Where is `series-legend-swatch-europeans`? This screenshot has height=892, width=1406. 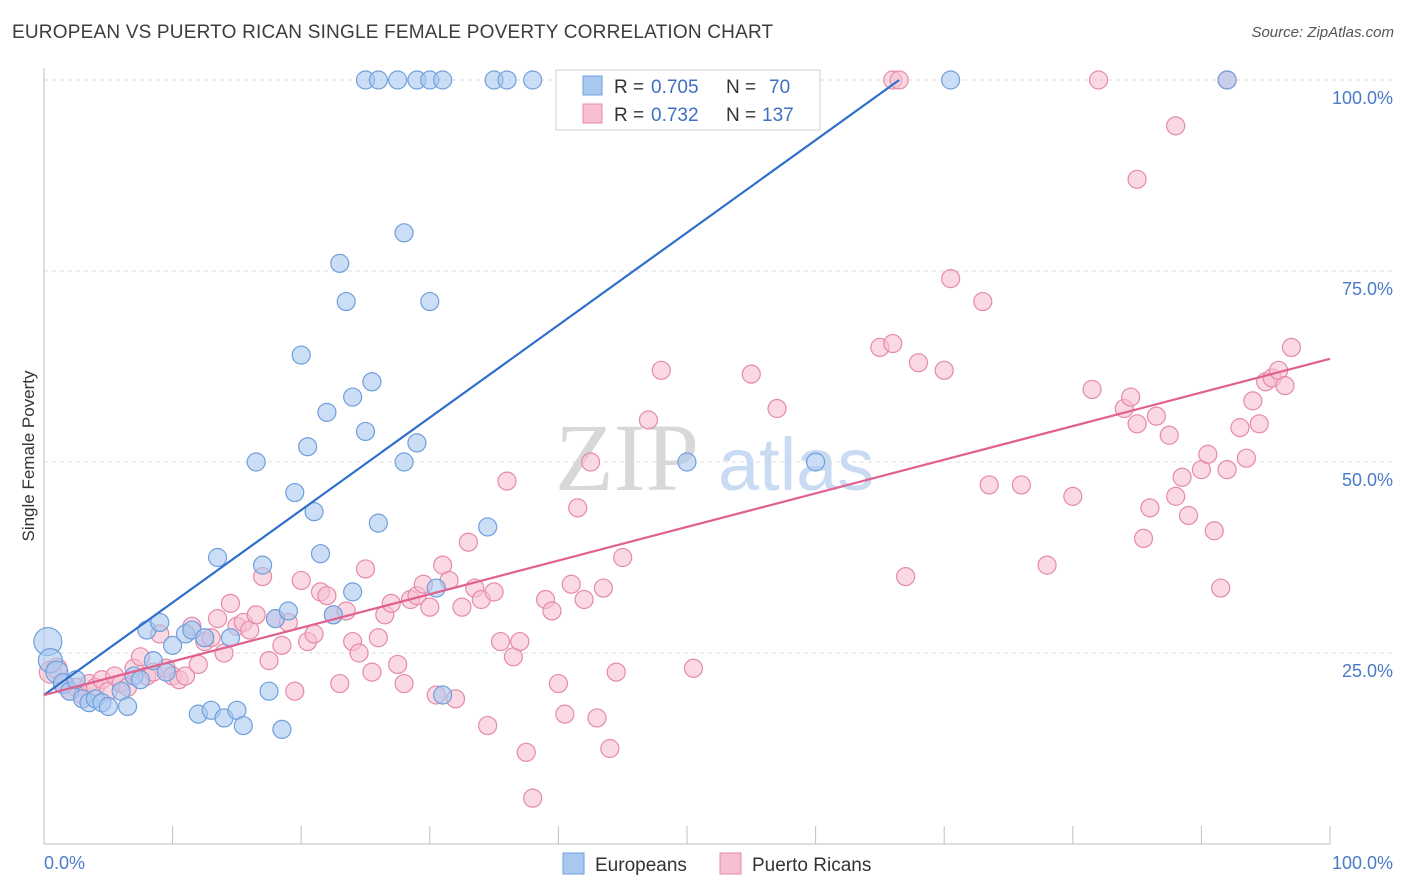
series-legend-swatch-europeans is located at coordinates (573, 863).